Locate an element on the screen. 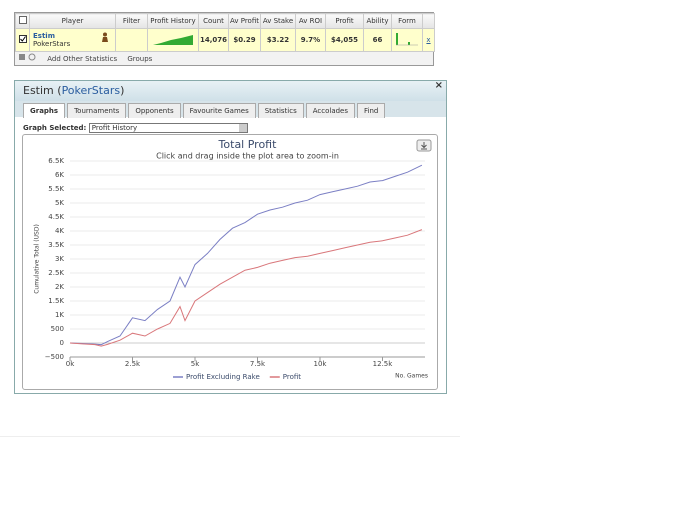 This screenshot has width=700, height=525. sparkline is located at coordinates (173, 40).